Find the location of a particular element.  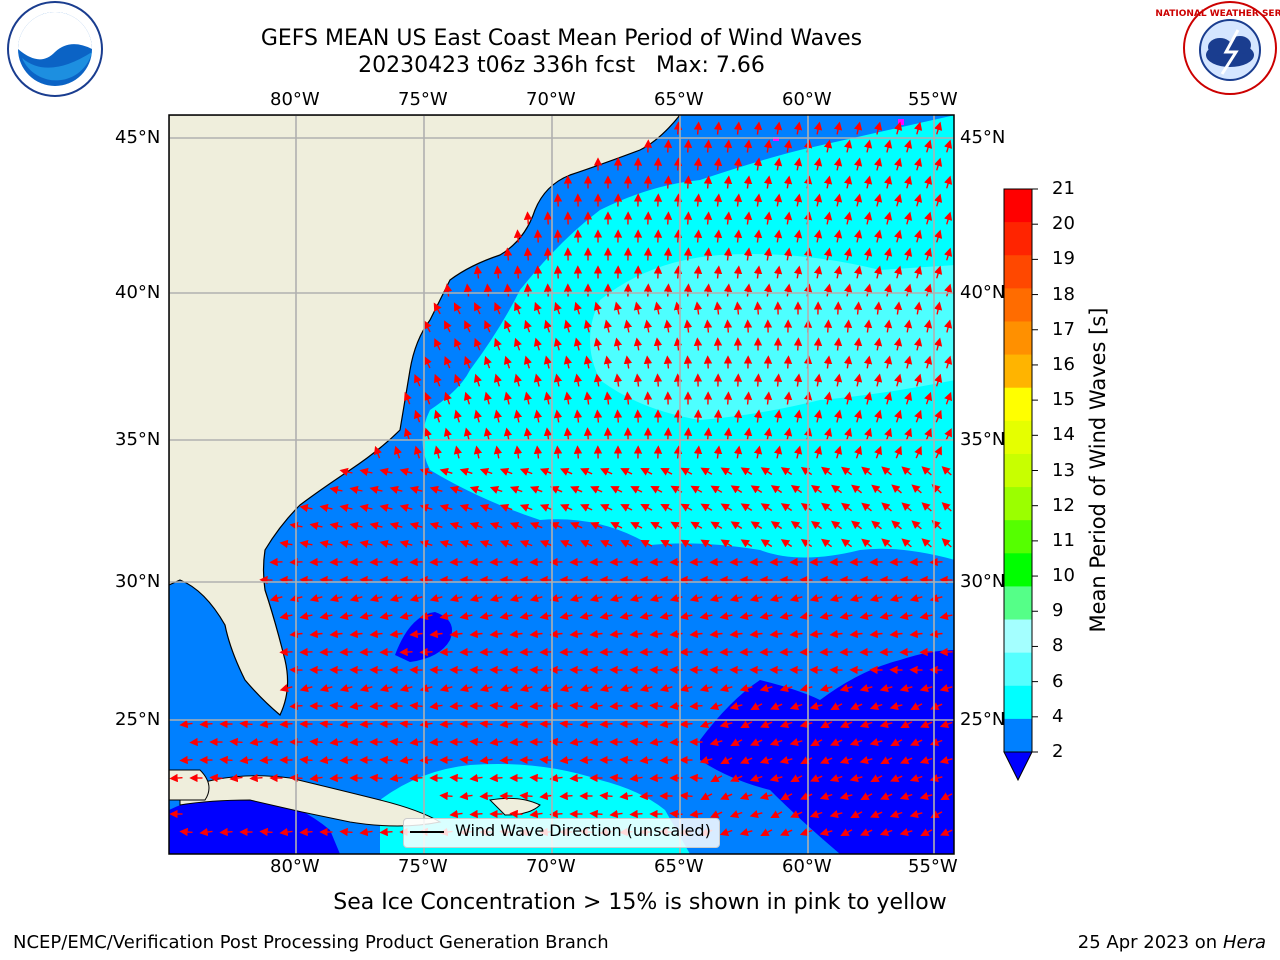

colorbar-label: Mean Period of Wind Waves [s] is located at coordinates (1098, 470).